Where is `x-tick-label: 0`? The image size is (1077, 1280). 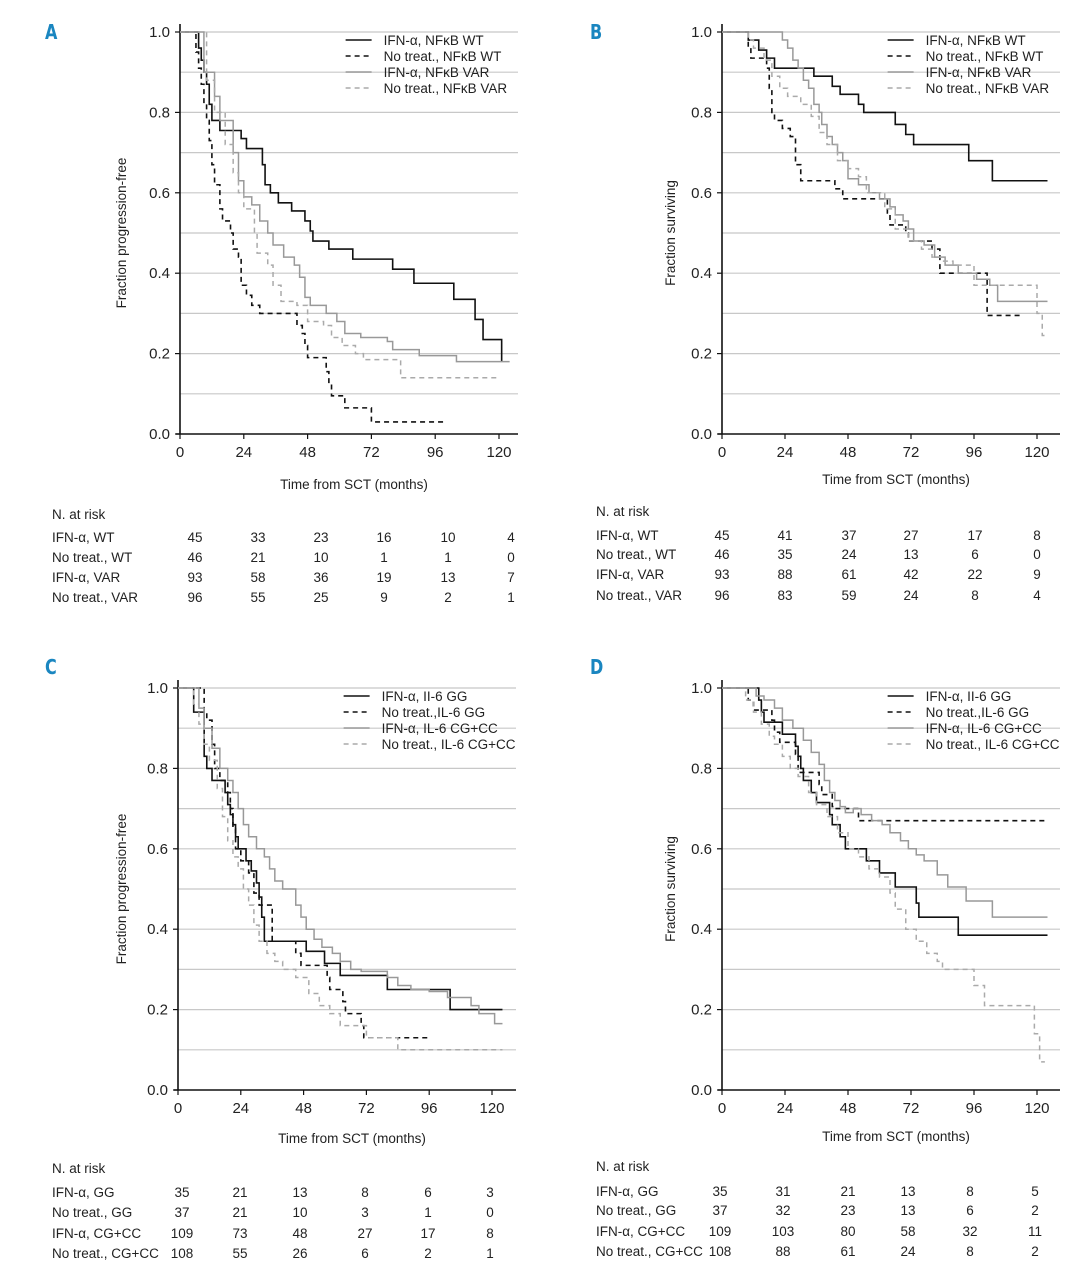
x-tick-label: 0 is located at coordinates (722, 1108).